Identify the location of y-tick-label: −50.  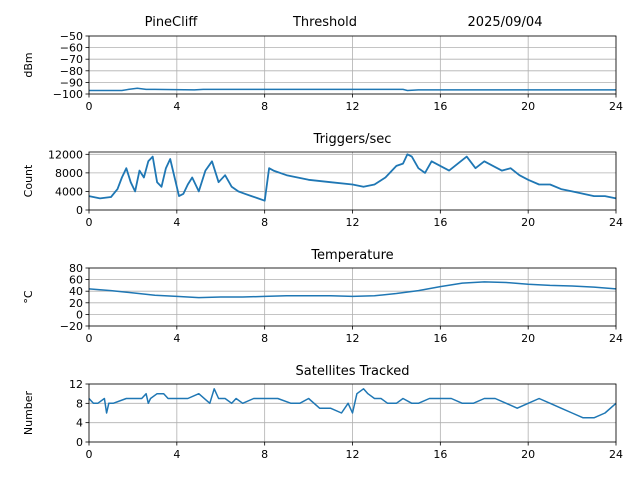
(71, 36).